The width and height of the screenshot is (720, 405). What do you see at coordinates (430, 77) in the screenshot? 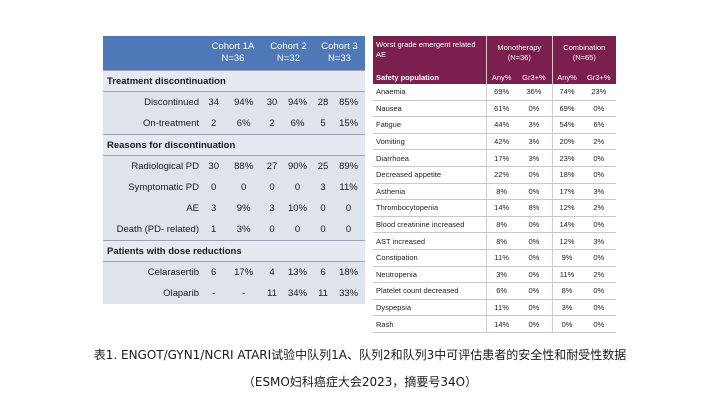
I see `safety-population-label: Safety population` at bounding box center [430, 77].